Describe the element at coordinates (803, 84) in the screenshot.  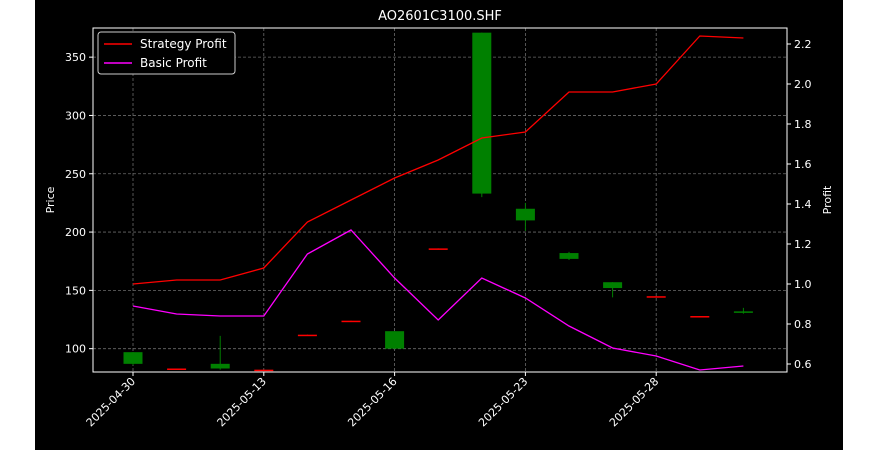
I see `y-tick-label-right: 2.0` at that location.